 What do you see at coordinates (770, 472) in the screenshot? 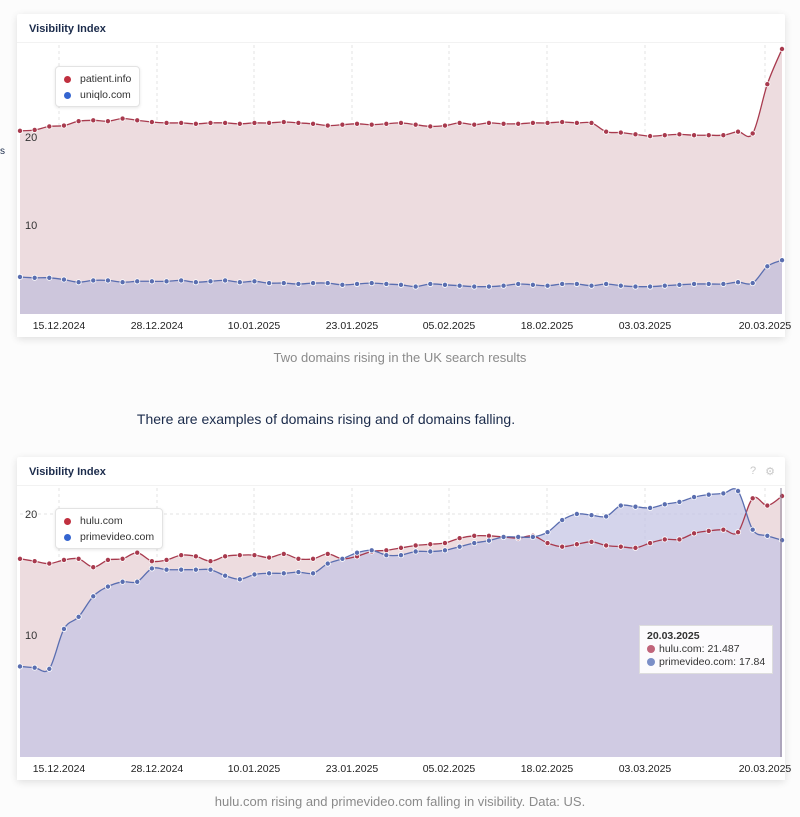
I see `gear-icon: ⚙` at bounding box center [770, 472].